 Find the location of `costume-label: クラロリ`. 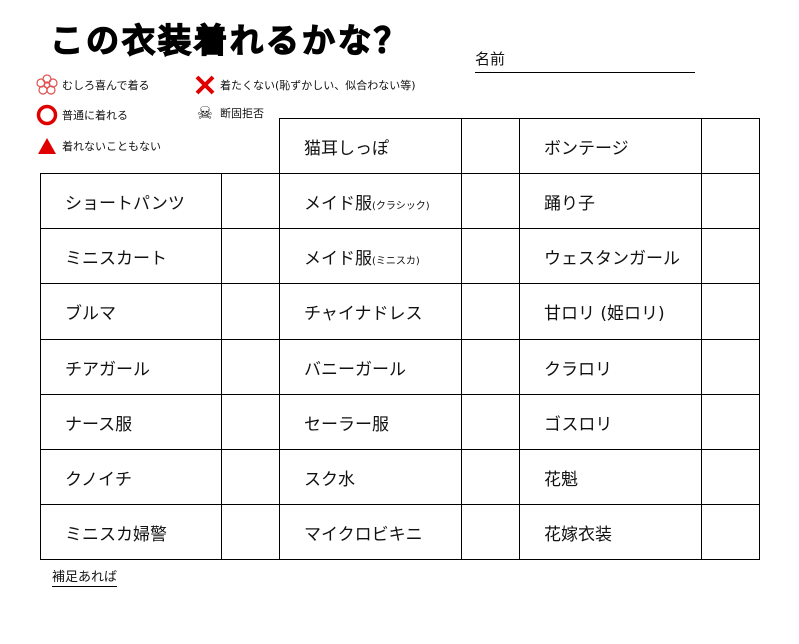

costume-label: クラロリ is located at coordinates (578, 367).